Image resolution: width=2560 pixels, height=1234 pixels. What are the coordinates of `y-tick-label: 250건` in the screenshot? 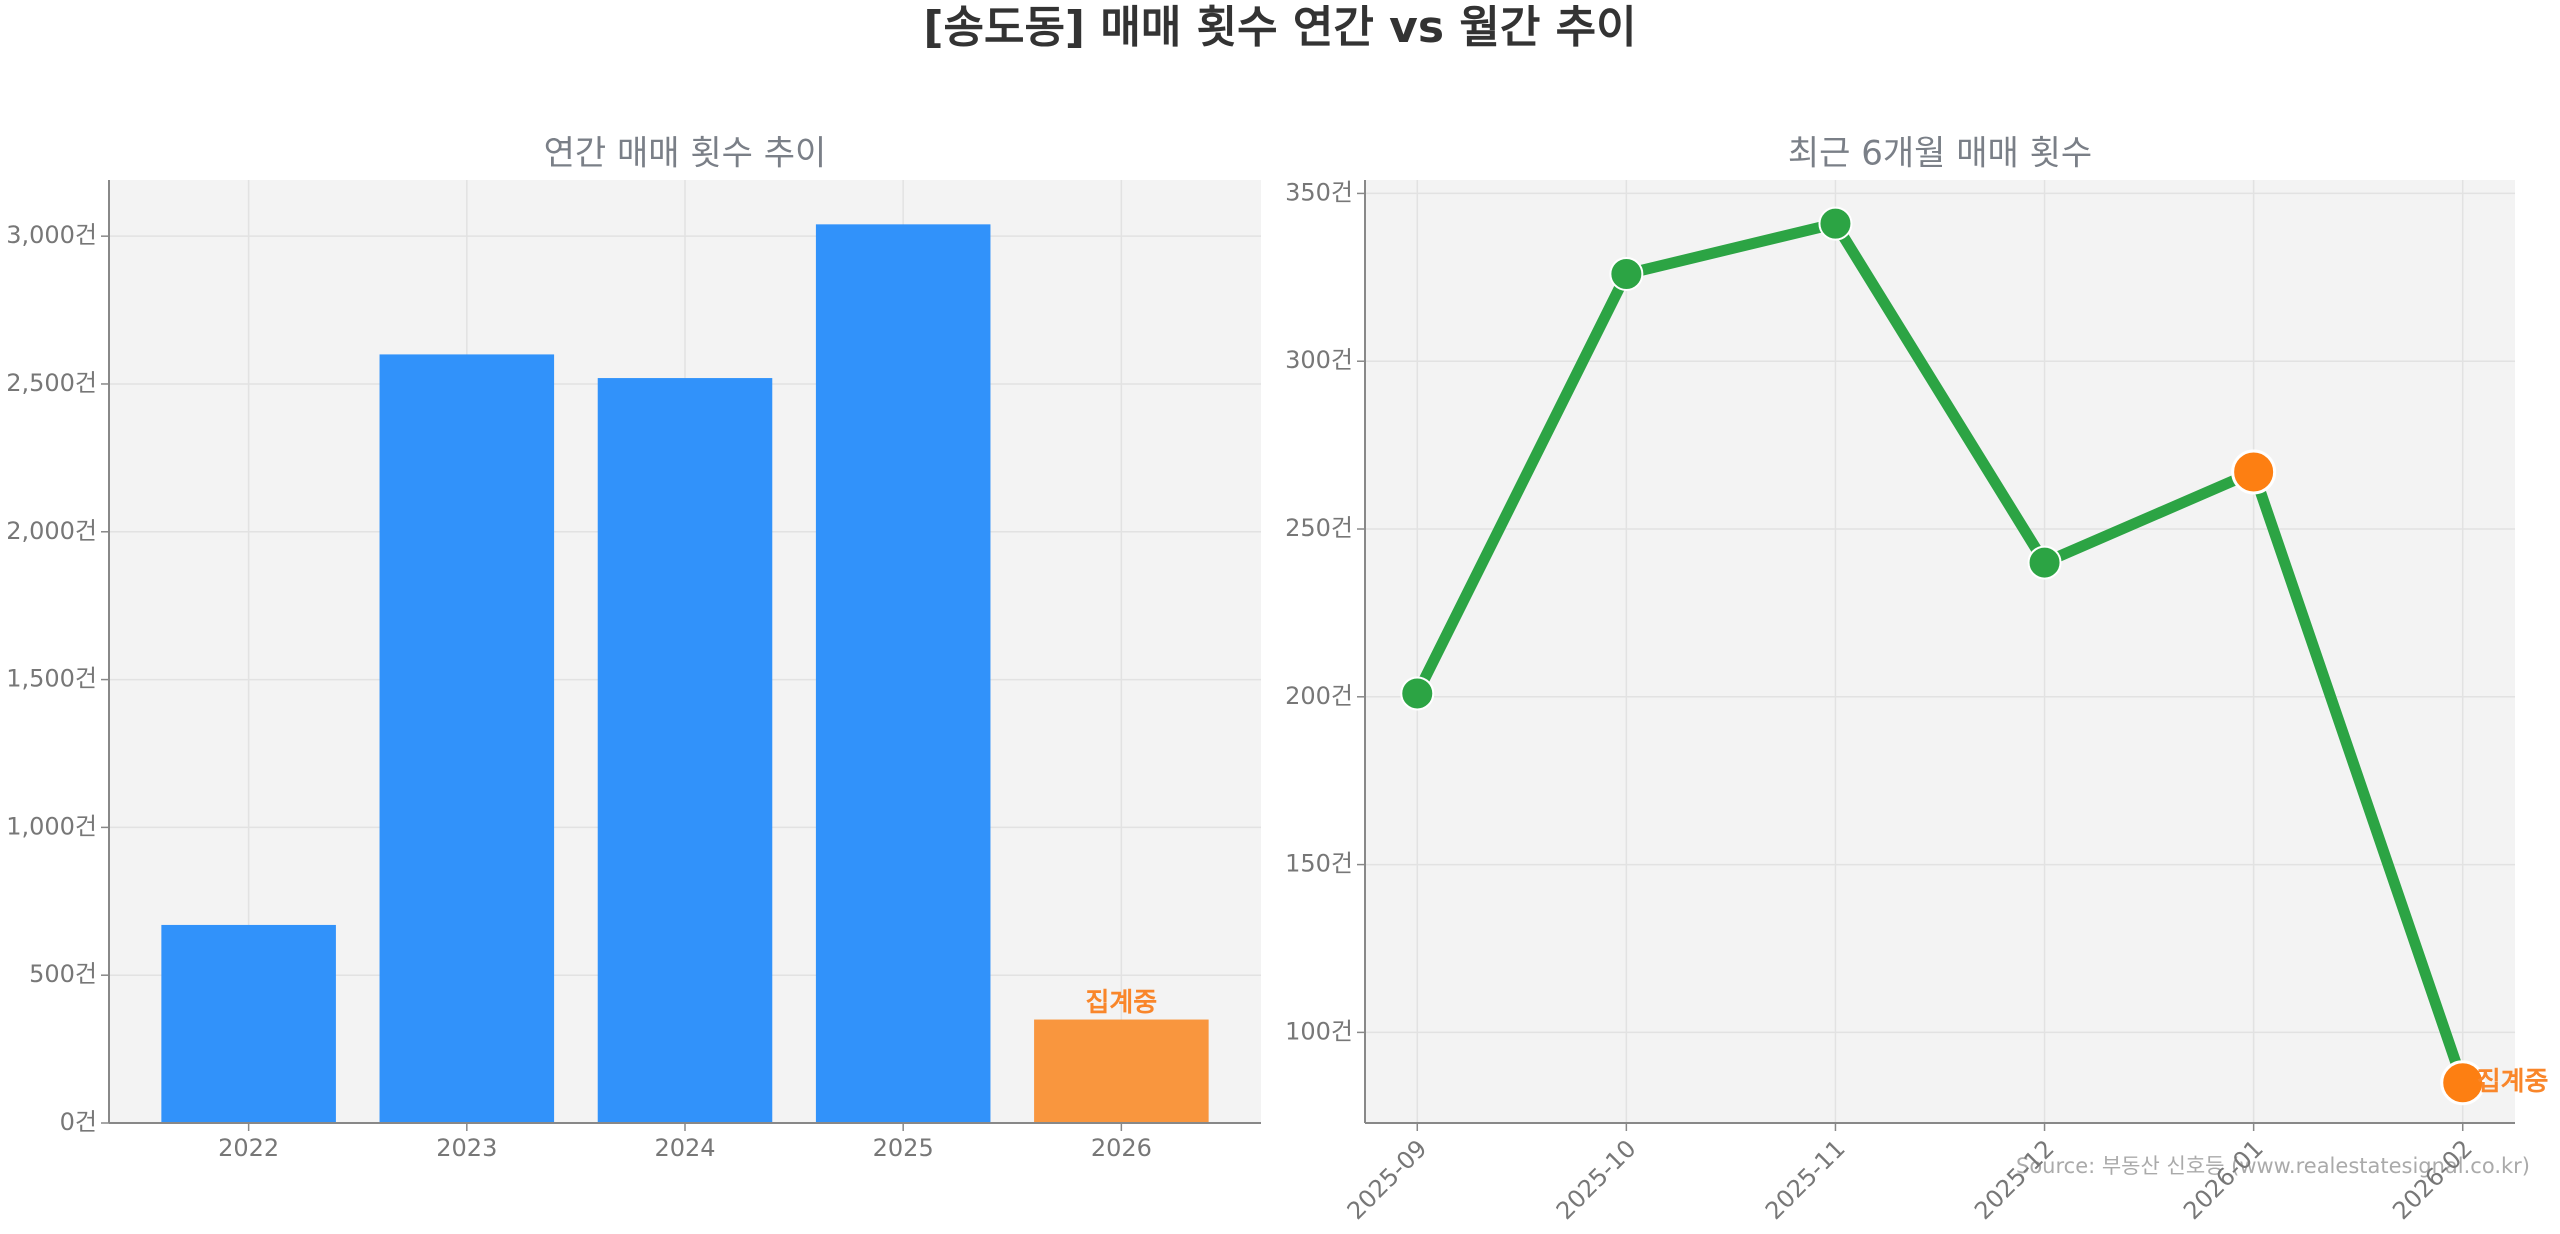 It's located at (1319, 528).